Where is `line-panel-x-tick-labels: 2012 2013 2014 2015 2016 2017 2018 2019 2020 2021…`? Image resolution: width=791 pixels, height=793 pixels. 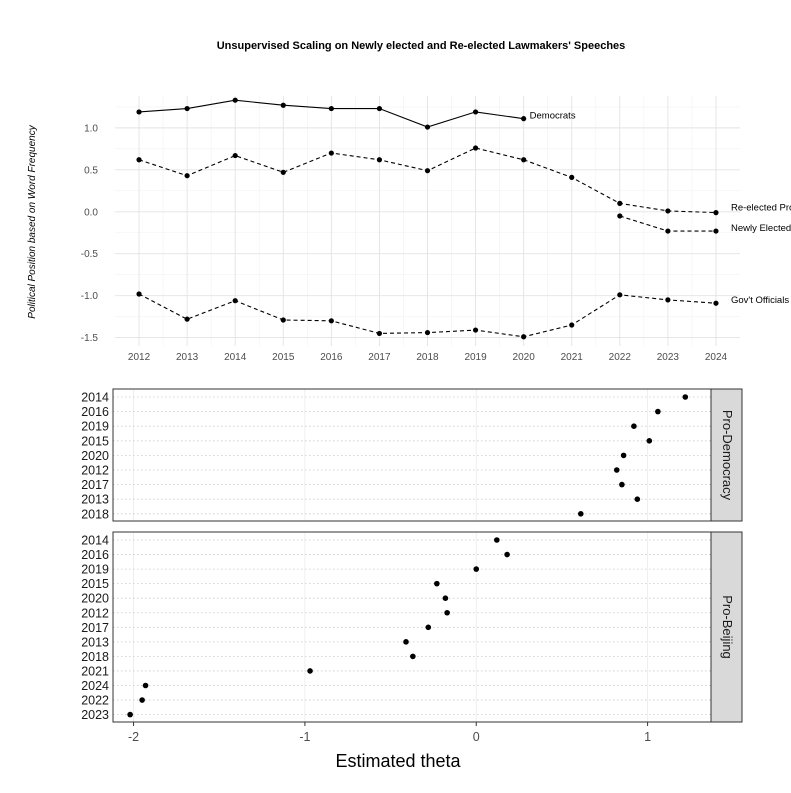 line-panel-x-tick-labels: 2012 2013 2014 2015 2016 2017 2018 2019 2020 2021… is located at coordinates (428, 357).